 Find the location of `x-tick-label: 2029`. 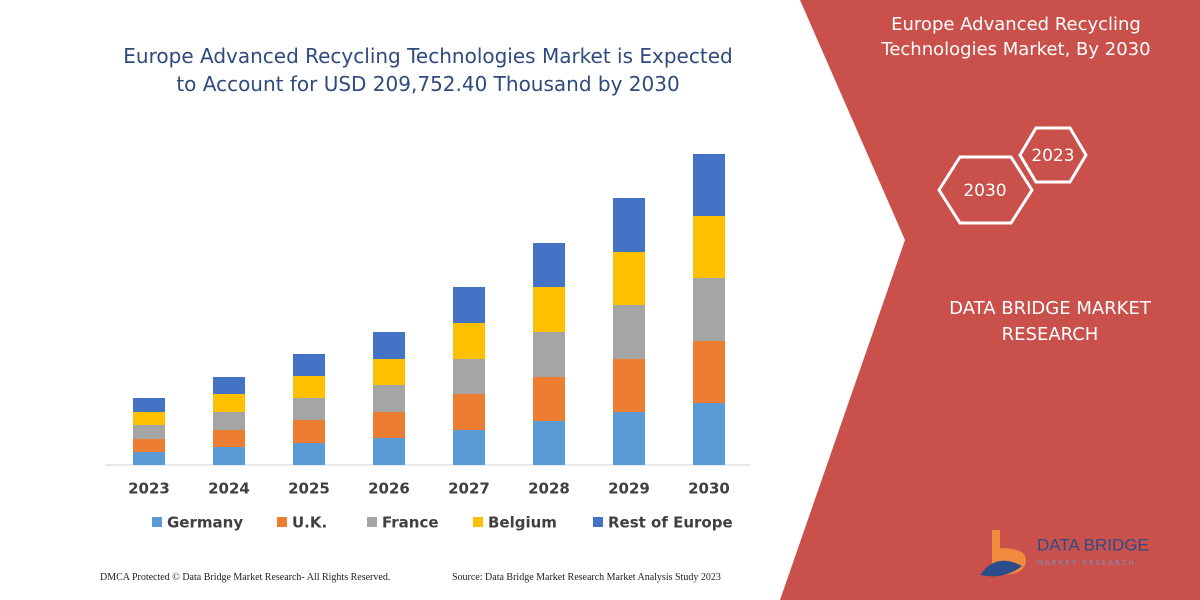

x-tick-label: 2029 is located at coordinates (629, 489).